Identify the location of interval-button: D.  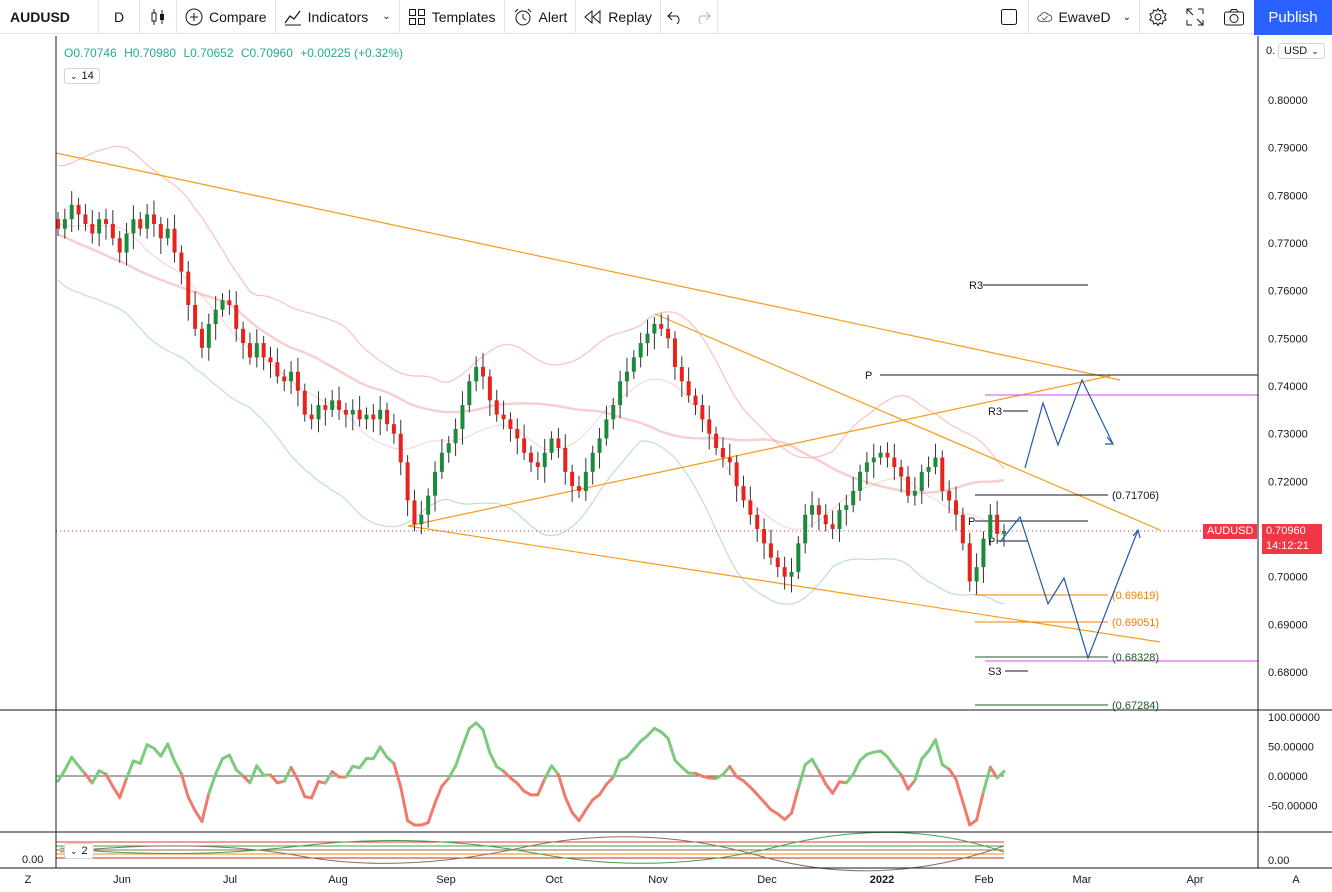
(119, 17).